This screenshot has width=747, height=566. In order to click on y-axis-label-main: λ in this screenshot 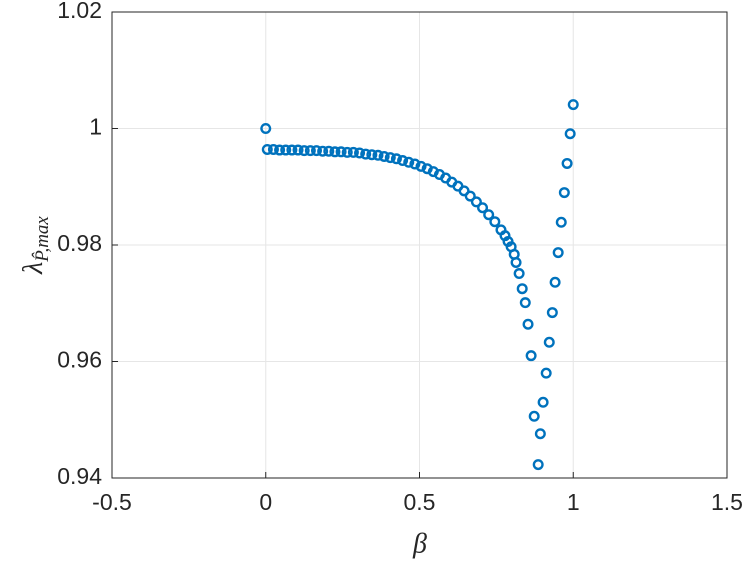, I will do `click(33, 268)`.